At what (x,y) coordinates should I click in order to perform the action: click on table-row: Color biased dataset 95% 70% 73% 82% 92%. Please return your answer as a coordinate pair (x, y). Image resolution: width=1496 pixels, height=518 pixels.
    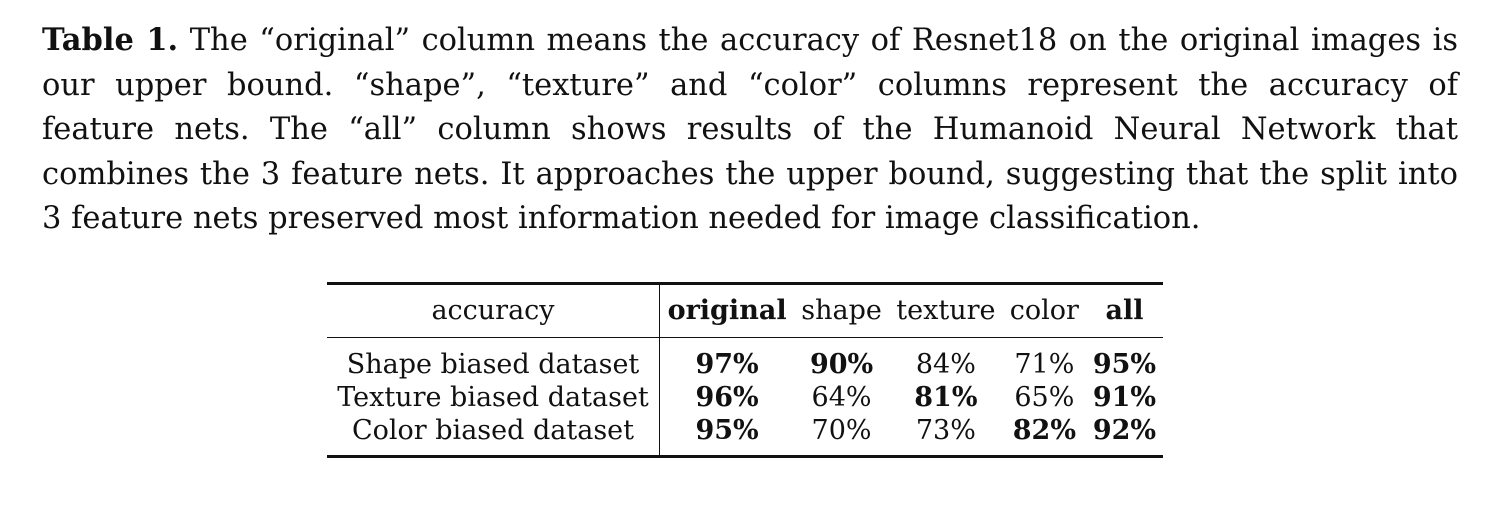
    Looking at the image, I should click on (745, 435).